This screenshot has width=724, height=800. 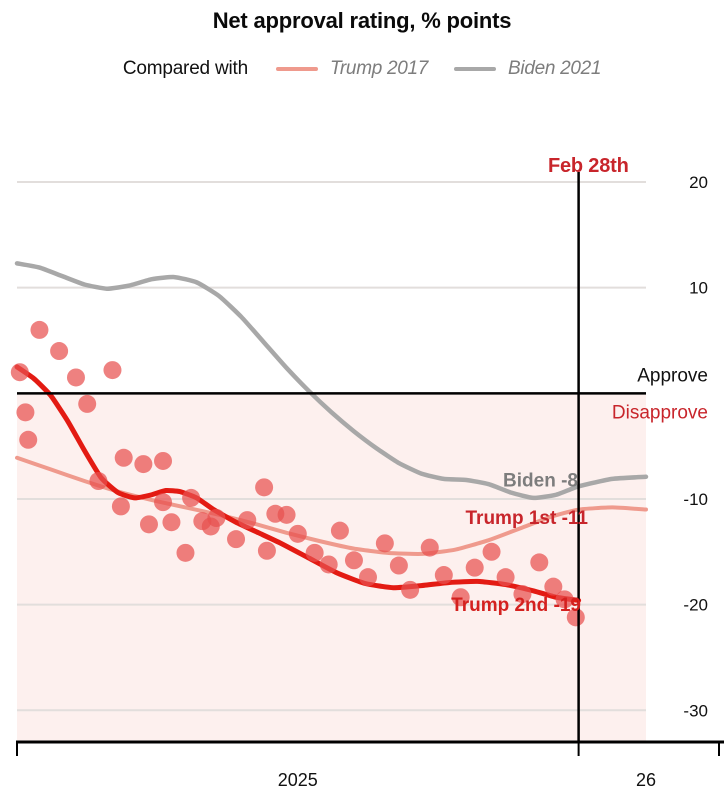 What do you see at coordinates (379, 68) in the screenshot?
I see `legend-label-trump-2017: Trump 2017` at bounding box center [379, 68].